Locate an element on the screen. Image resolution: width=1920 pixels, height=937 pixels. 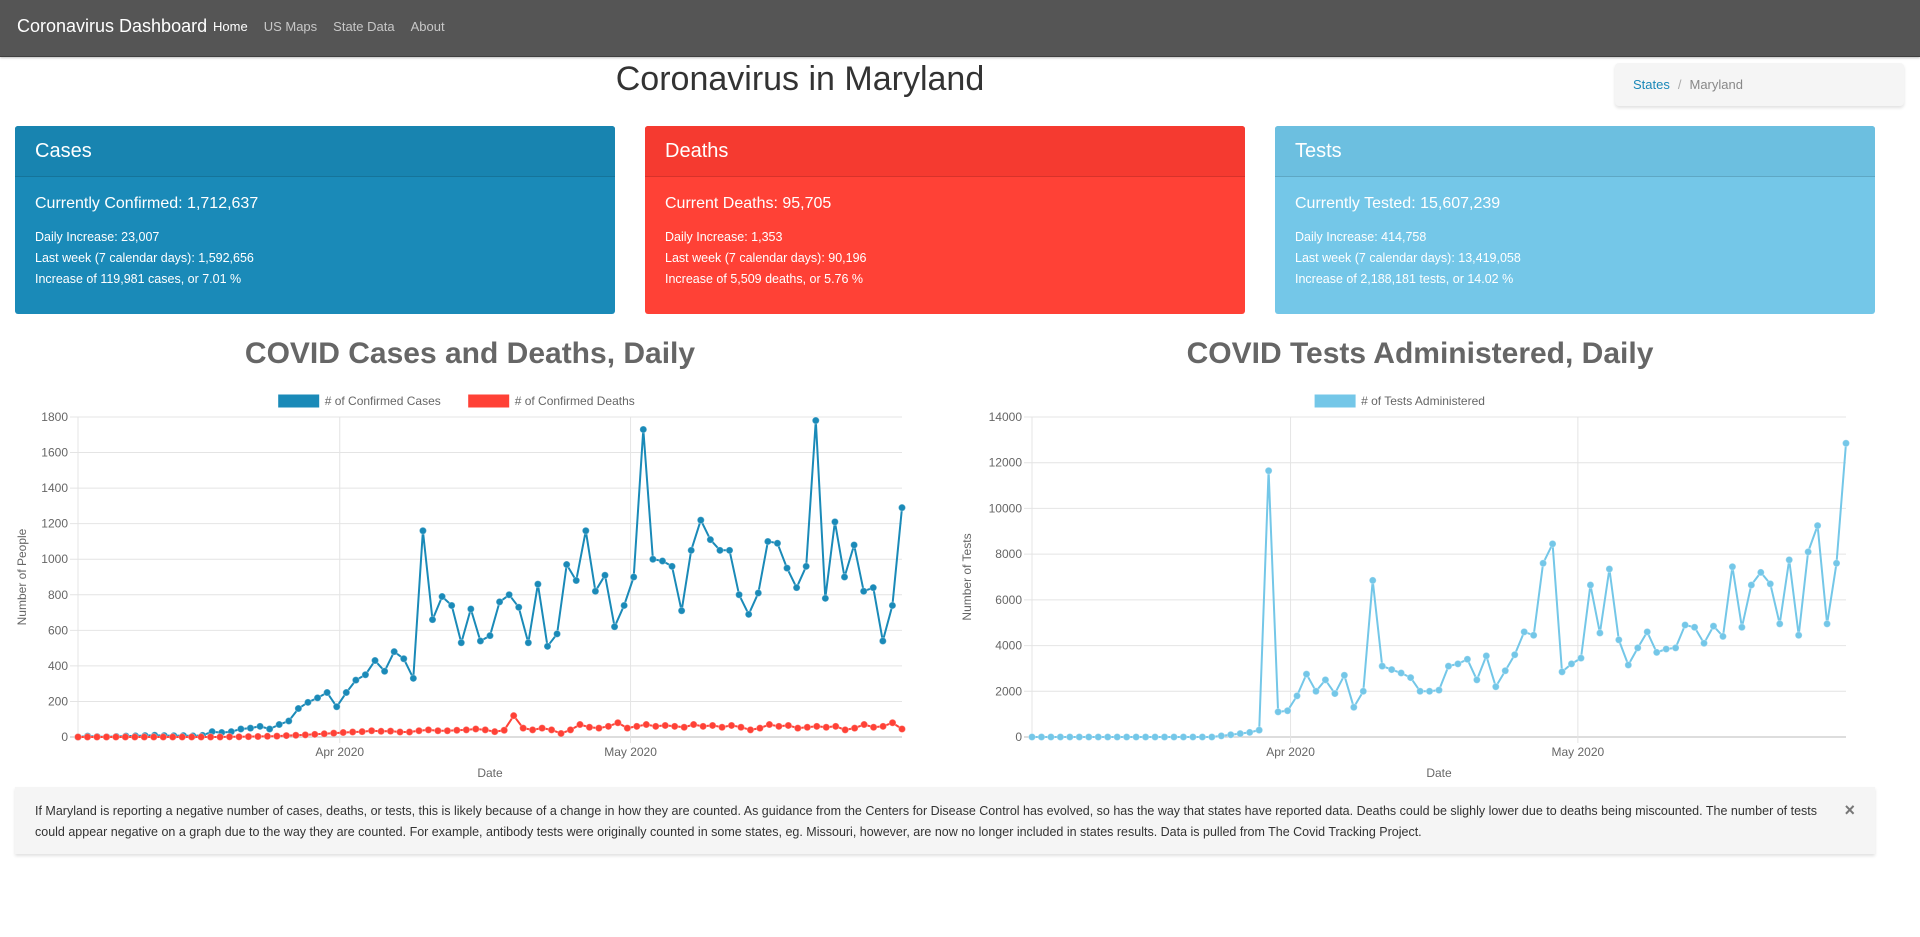
tests-week: Last week (7 calendar days): 13,419,058 is located at coordinates (1408, 258).